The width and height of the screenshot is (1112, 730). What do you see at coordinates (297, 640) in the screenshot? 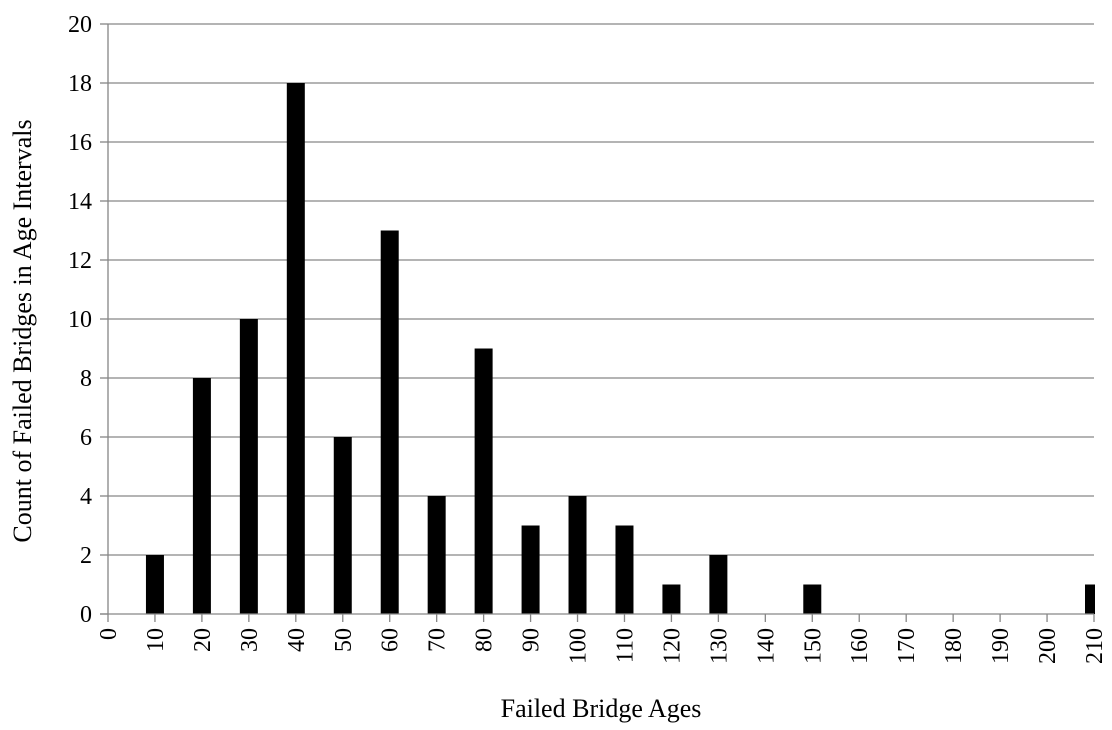
I see `x-tick-label: 40` at bounding box center [297, 640].